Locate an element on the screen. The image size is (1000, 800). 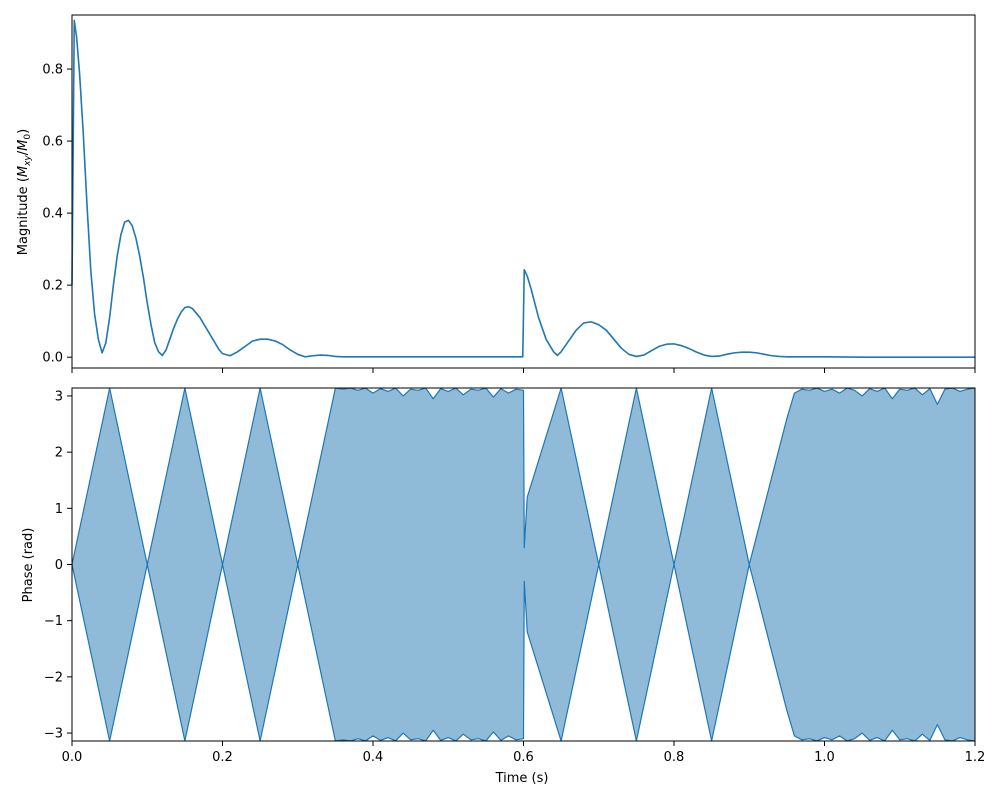
phase-x-tick-label: 0.0 is located at coordinates (72, 757).